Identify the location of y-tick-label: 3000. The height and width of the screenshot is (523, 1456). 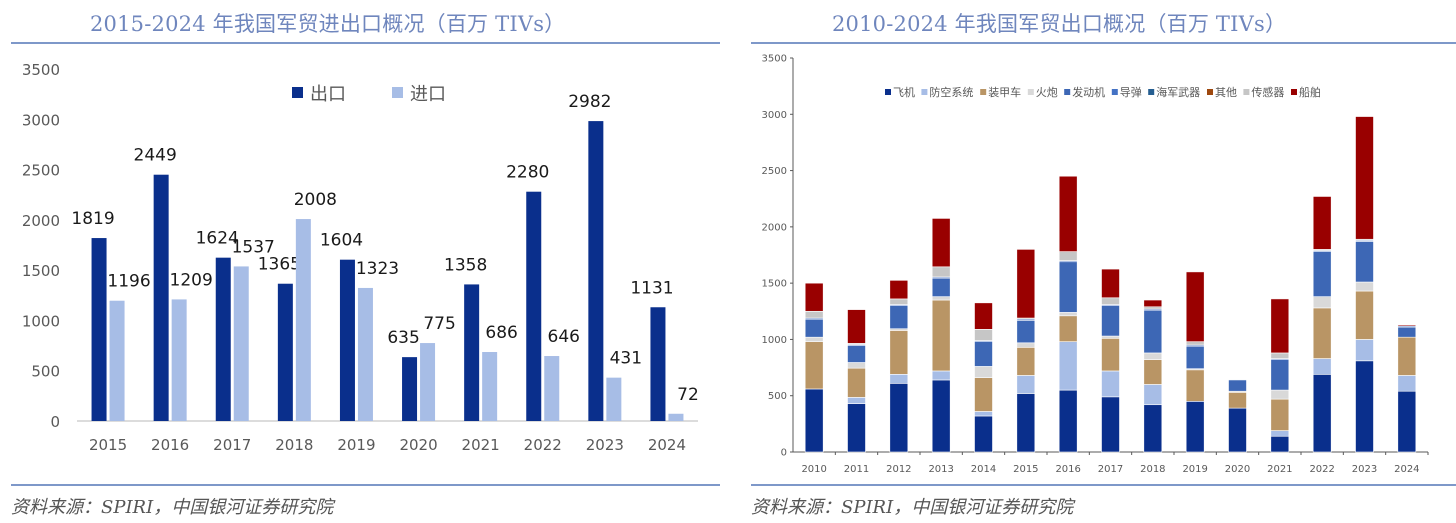
(774, 115).